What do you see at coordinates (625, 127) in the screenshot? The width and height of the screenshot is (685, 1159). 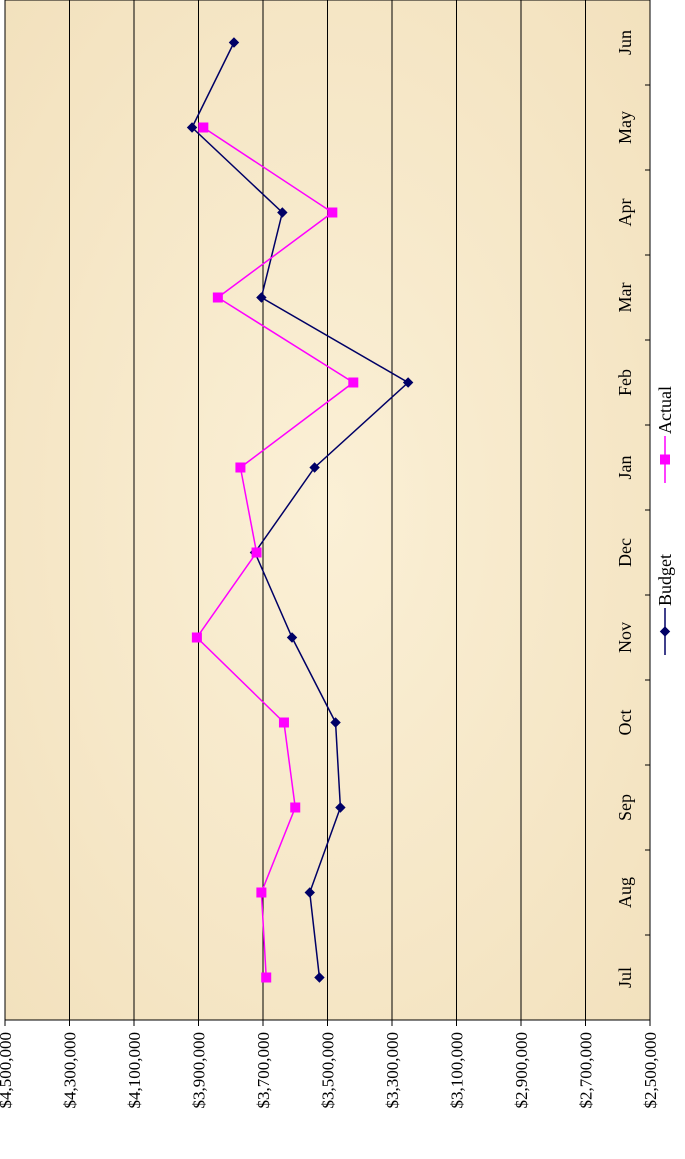 I see `category-axis-tick-label: May` at bounding box center [625, 127].